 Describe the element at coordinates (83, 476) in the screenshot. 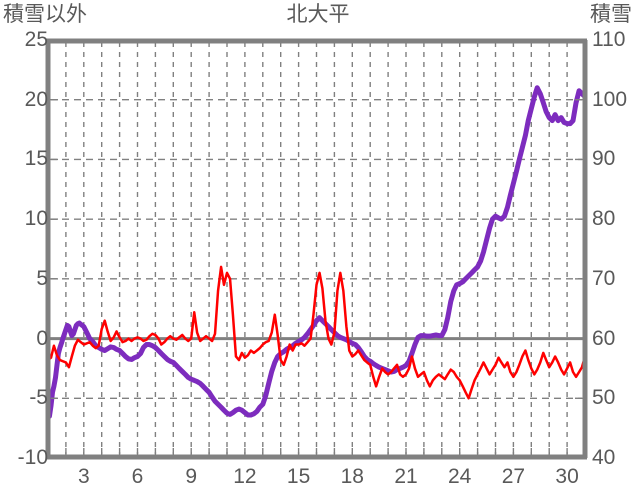

I see `x-axis-tick-label: 3` at that location.